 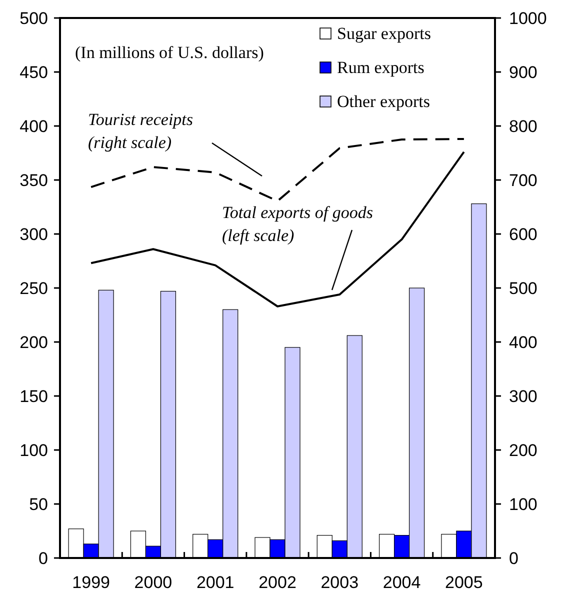 What do you see at coordinates (523, 234) in the screenshot?
I see `y2-tick-label: 600` at bounding box center [523, 234].